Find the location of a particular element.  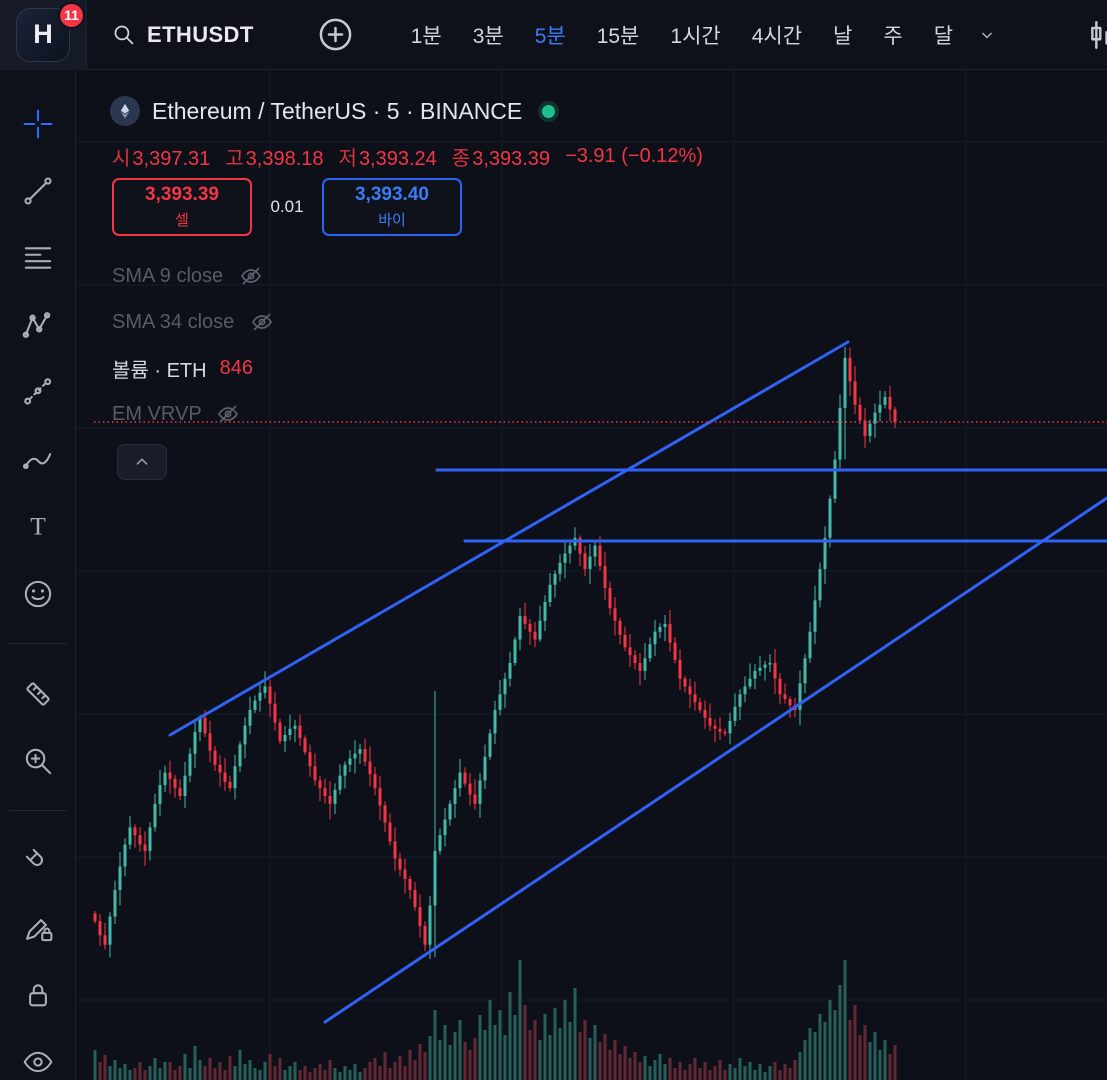

ohlc-high-value: 3,398.18 is located at coordinates (284, 159).